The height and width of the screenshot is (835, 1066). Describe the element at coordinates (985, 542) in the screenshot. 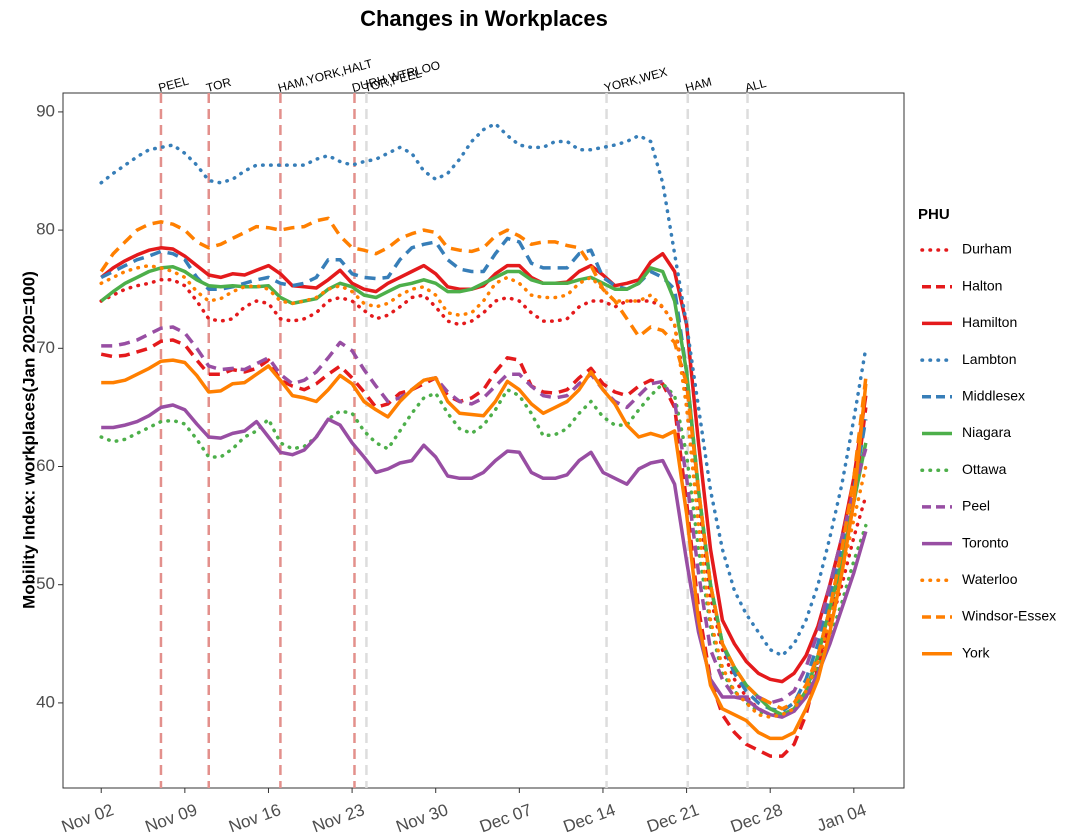

I see `legend-label: Toronto` at that location.